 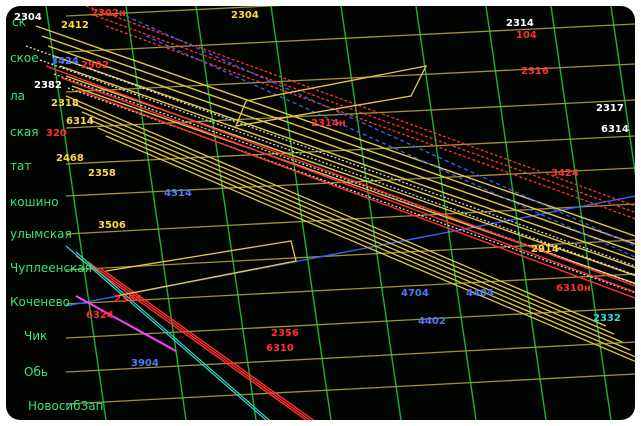 What do you see at coordinates (285, 333) in the screenshot?
I see `train-number: 2356` at bounding box center [285, 333].